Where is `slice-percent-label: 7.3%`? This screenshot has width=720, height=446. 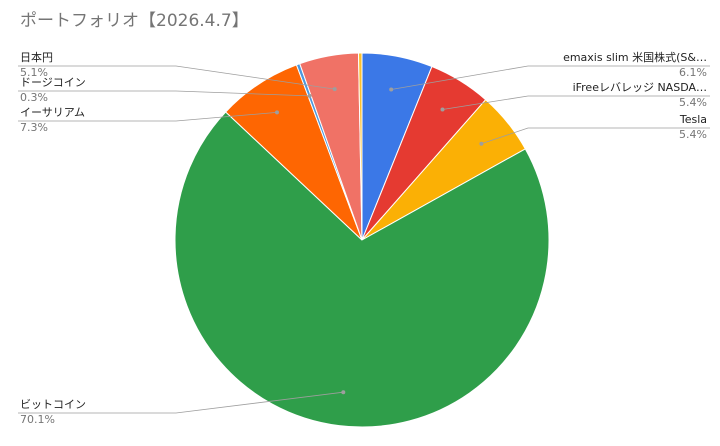
slice-percent-label: 7.3% is located at coordinates (34, 127).